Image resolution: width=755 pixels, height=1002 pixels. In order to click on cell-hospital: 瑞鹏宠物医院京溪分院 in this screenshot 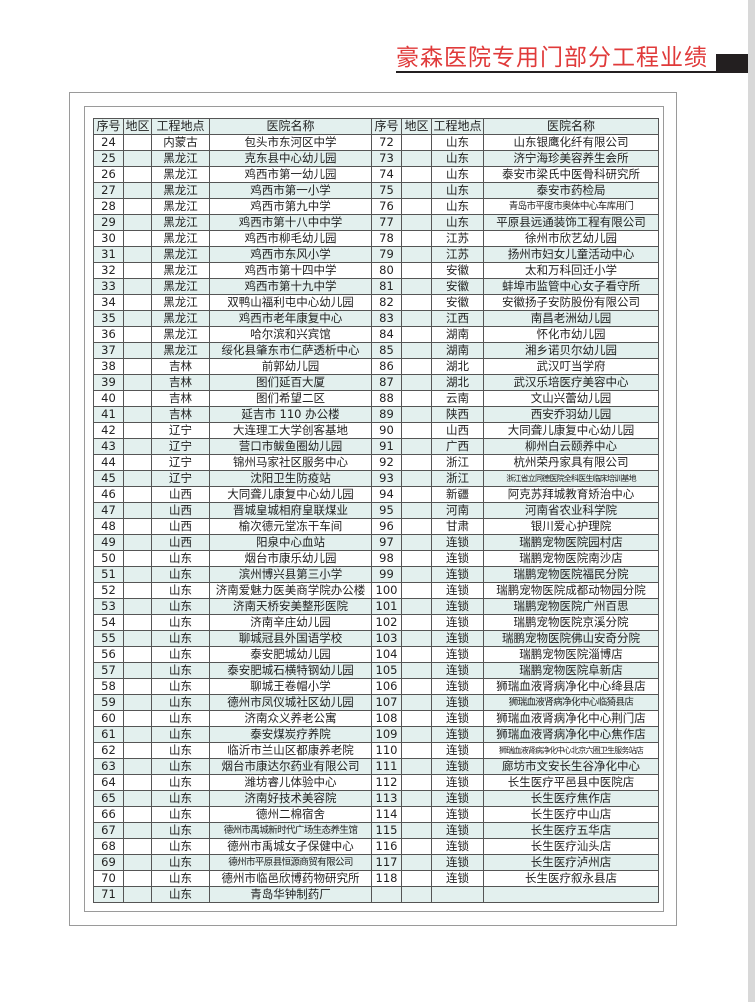, I will do `click(571, 622)`.